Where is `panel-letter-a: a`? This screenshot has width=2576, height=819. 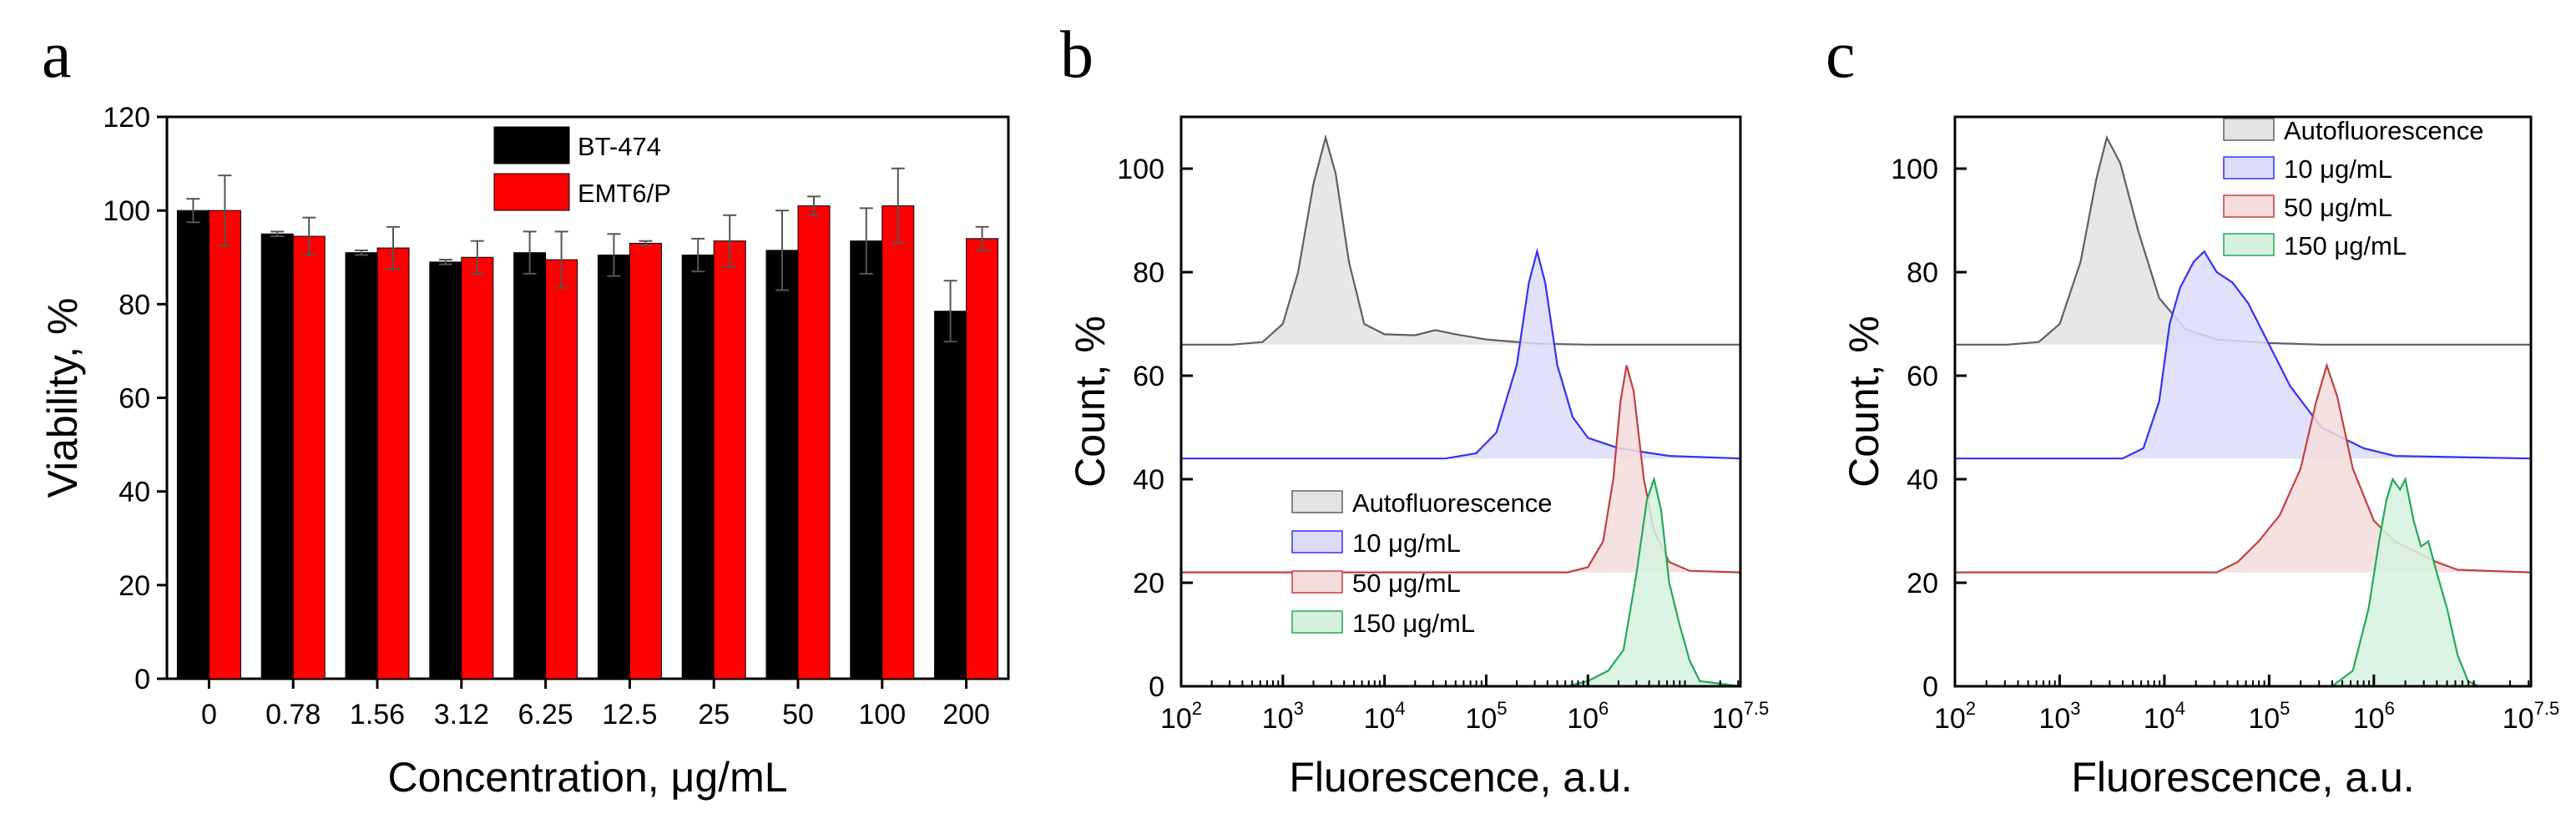 panel-letter-a: a is located at coordinates (57, 55).